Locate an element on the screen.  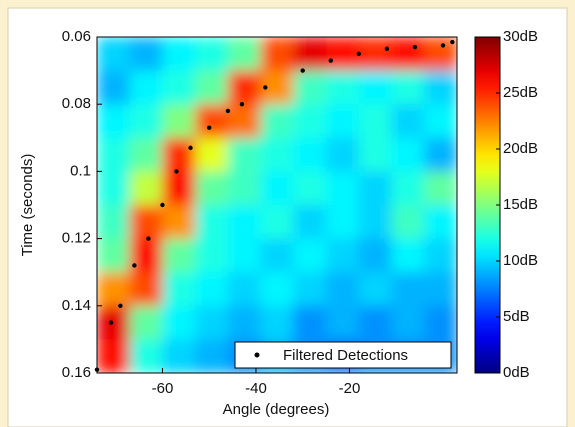
legend-box is located at coordinates (343, 355).